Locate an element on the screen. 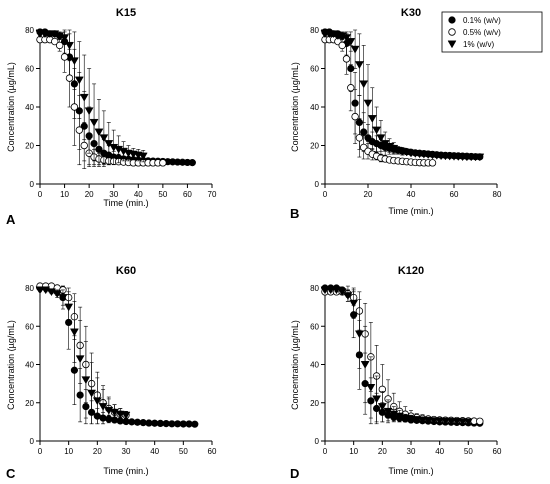  chart-title: K120 is located at coordinates (411, 271).